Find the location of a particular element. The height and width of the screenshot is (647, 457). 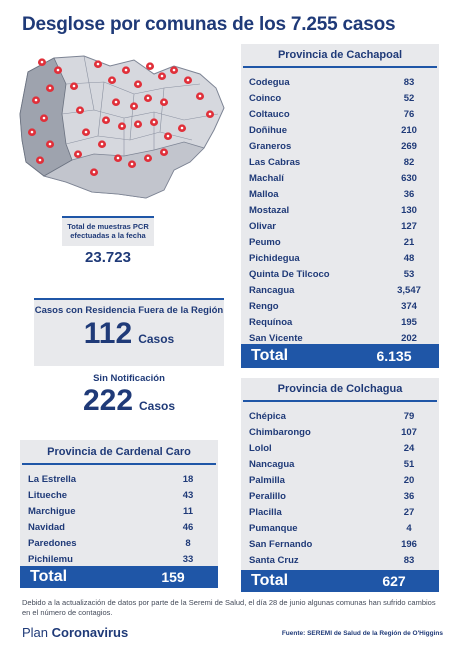

table-row: Pumanque 4 is located at coordinates (344, 528).